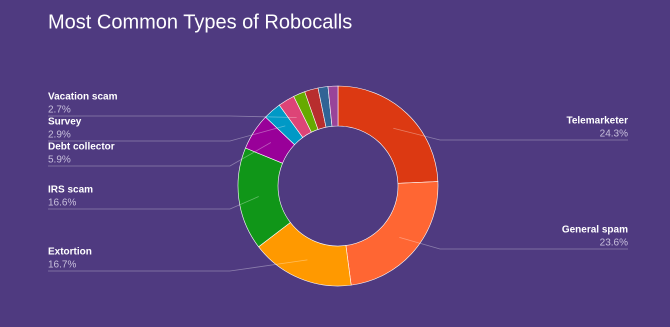 Image resolution: width=670 pixels, height=327 pixels. What do you see at coordinates (333, 106) in the screenshot?
I see `slice` at bounding box center [333, 106].